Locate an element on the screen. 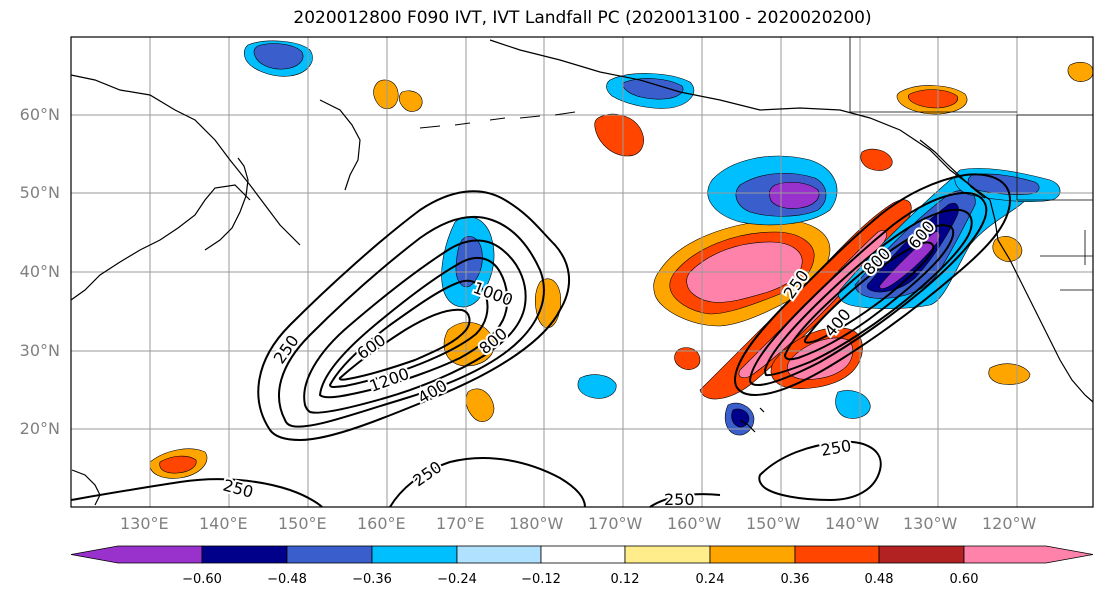 This screenshot has height=601, width=1105. negative-region-subtropical is located at coordinates (597, 386).